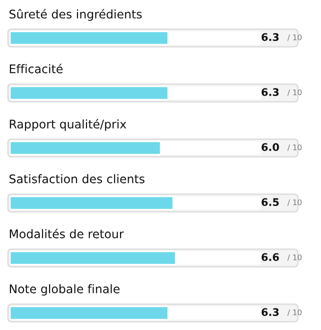  I want to click on y-tick-label: Modalités de retour, so click(67, 233).